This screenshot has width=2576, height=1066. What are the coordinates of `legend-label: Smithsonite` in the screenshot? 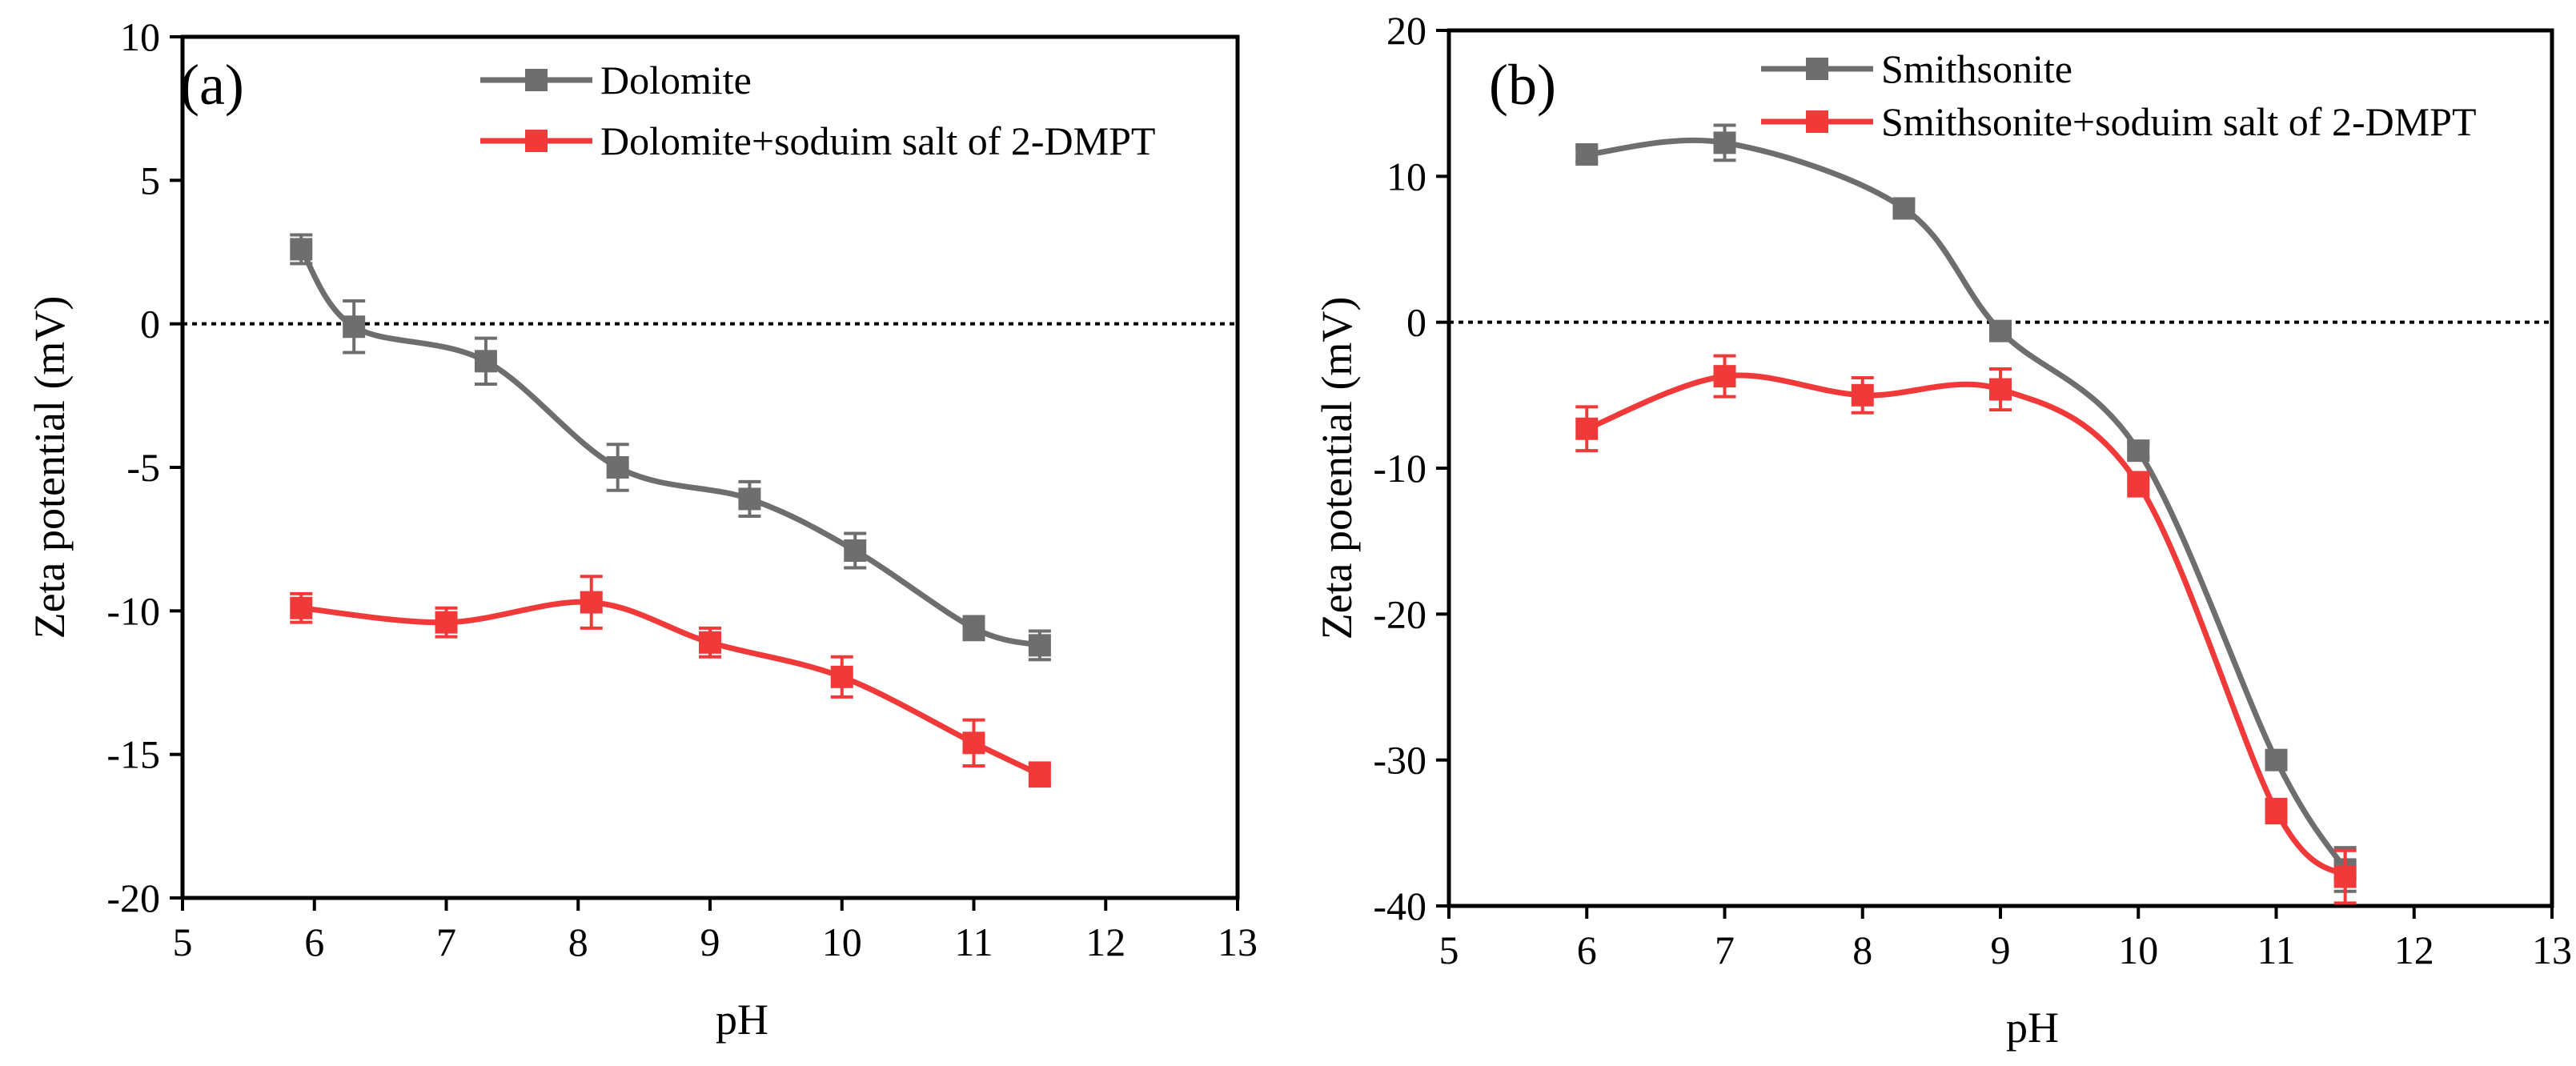 It's located at (1976, 68).